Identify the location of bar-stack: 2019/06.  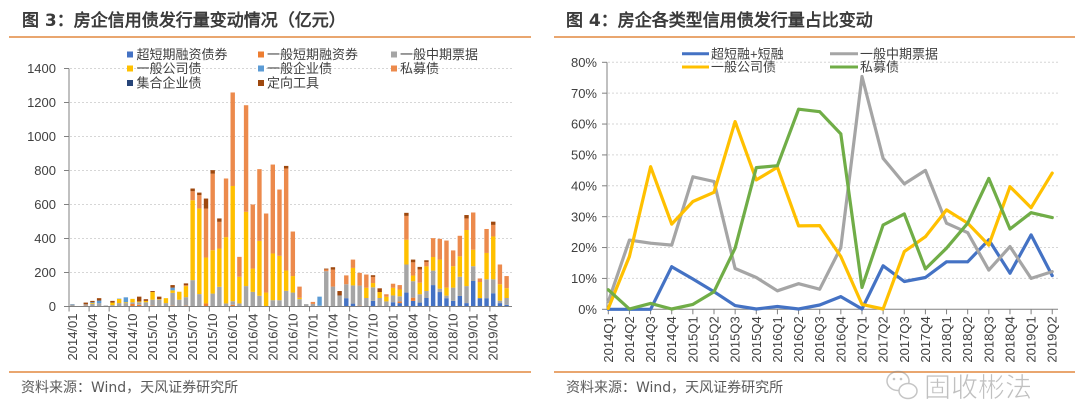
(506, 291).